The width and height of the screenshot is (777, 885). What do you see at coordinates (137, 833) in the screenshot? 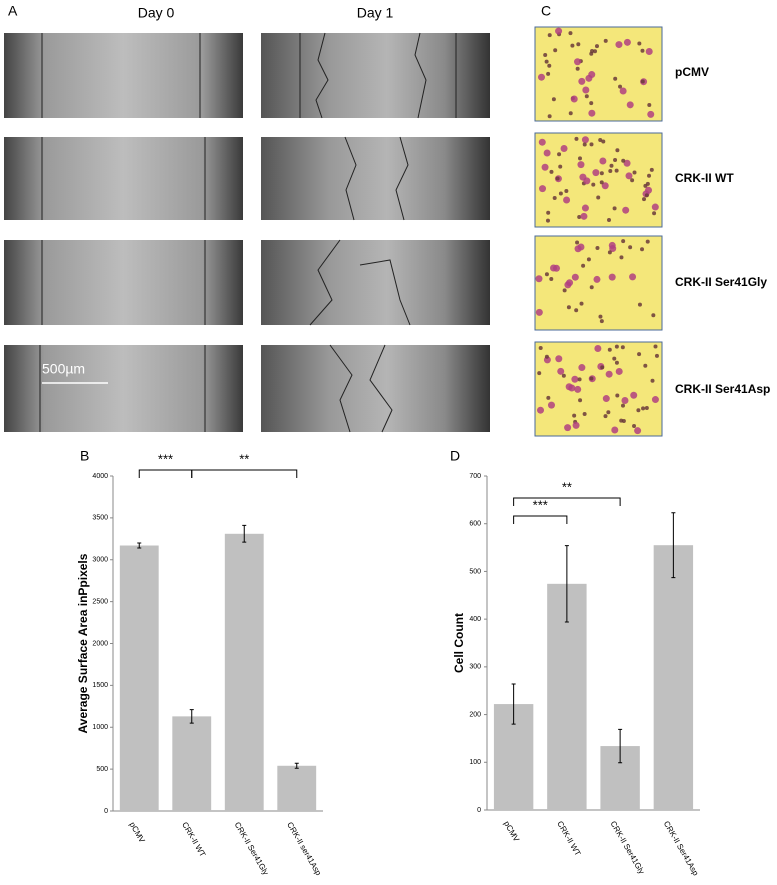
I see `x-tick-label: pCMV` at bounding box center [137, 833].